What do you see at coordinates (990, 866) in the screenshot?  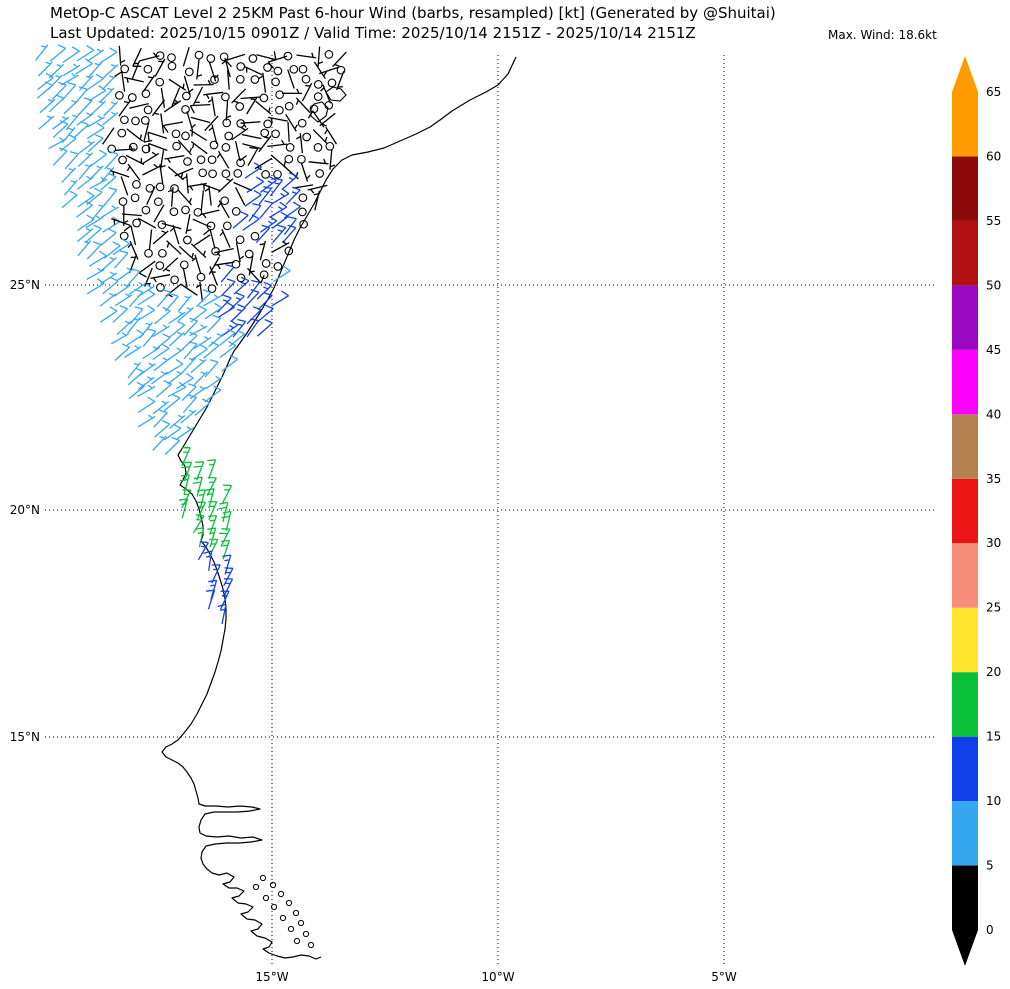 I see `colorbar-tick-label: 5` at bounding box center [990, 866].